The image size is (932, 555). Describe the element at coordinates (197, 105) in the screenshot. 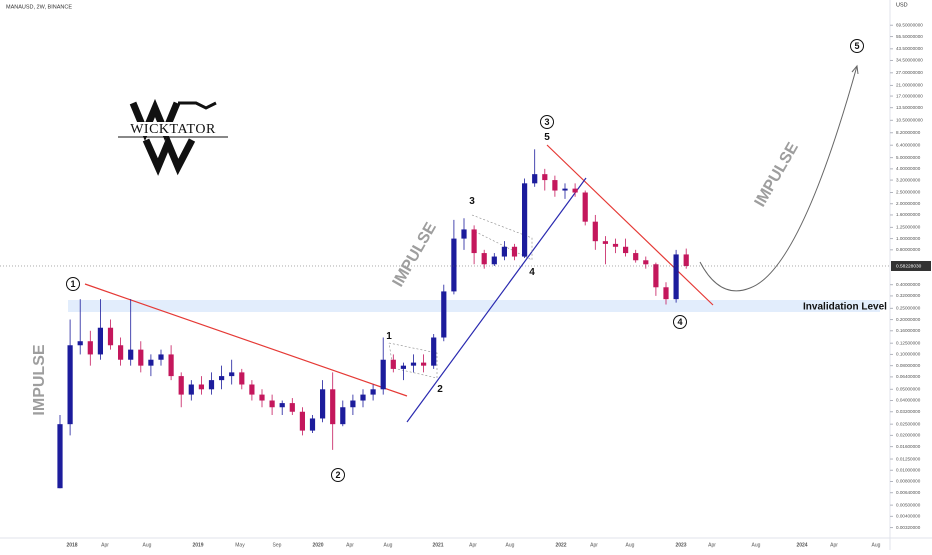

I see `logo-w` at that location.